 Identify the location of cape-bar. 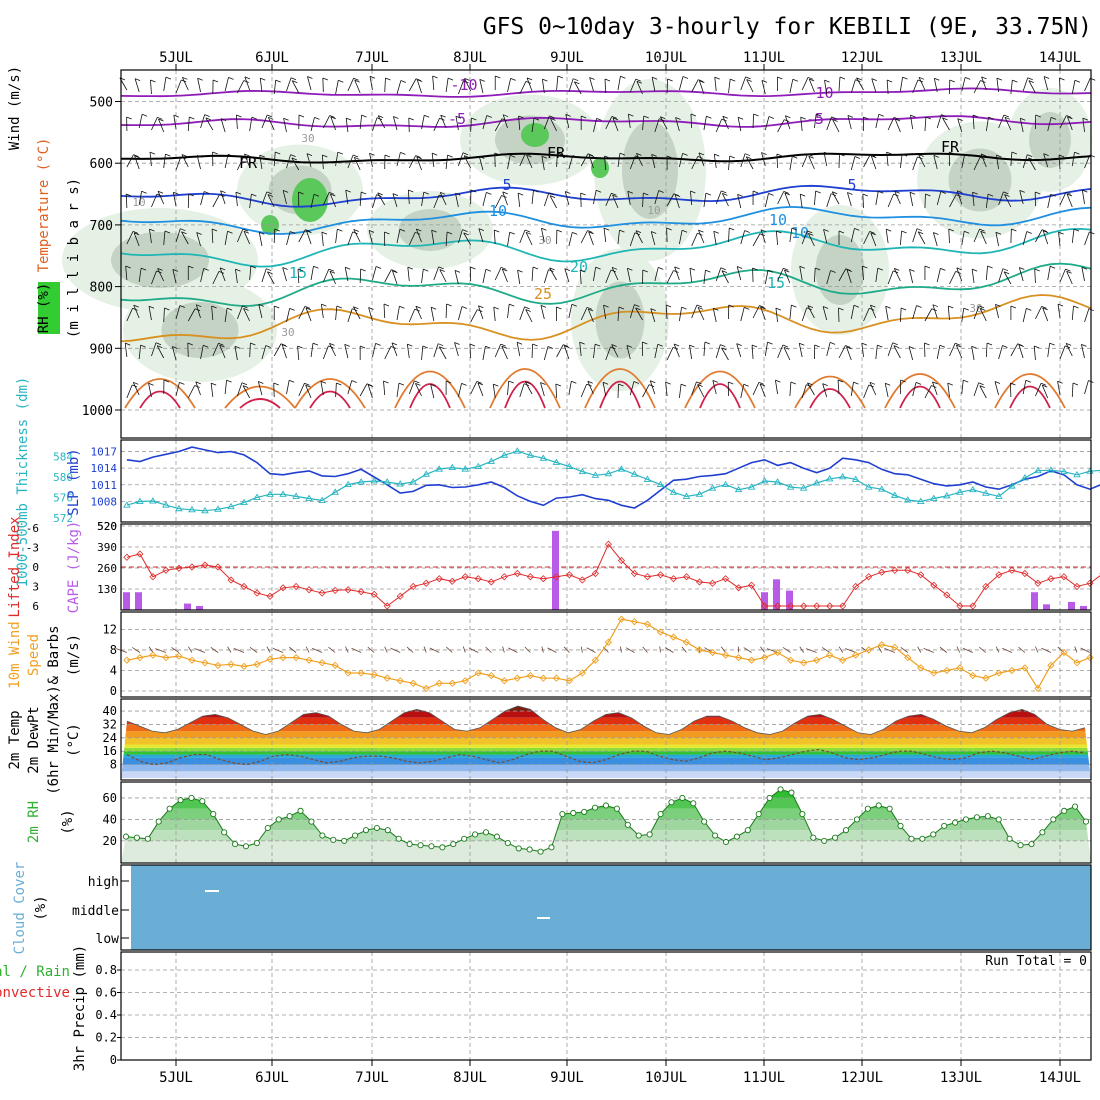
(126, 601).